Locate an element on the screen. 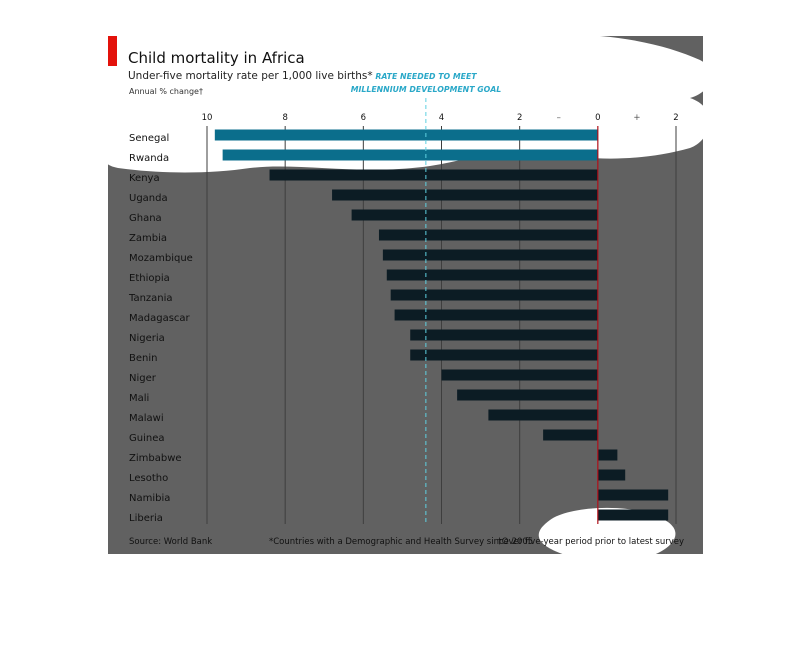 Image resolution: width=810 pixels, height=652 pixels. category-label-kenya: Kenya is located at coordinates (144, 178).